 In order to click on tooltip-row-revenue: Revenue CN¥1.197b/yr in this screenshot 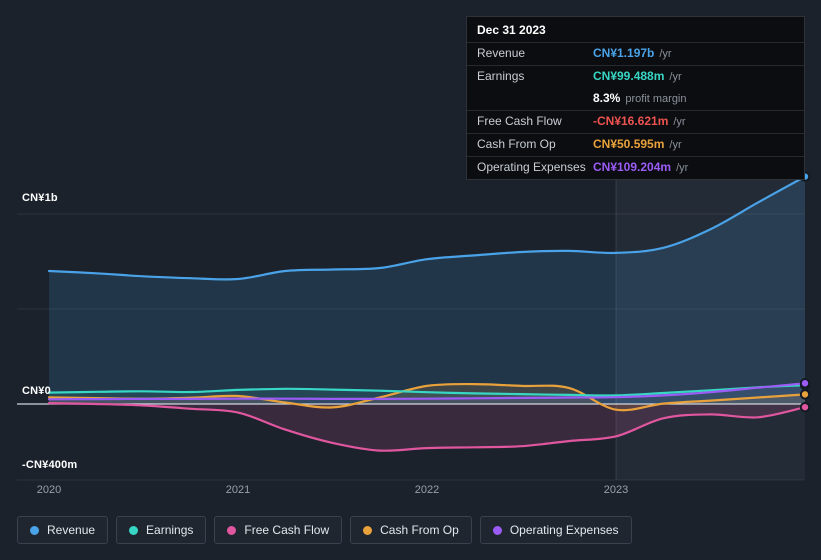, I will do `click(635, 54)`.